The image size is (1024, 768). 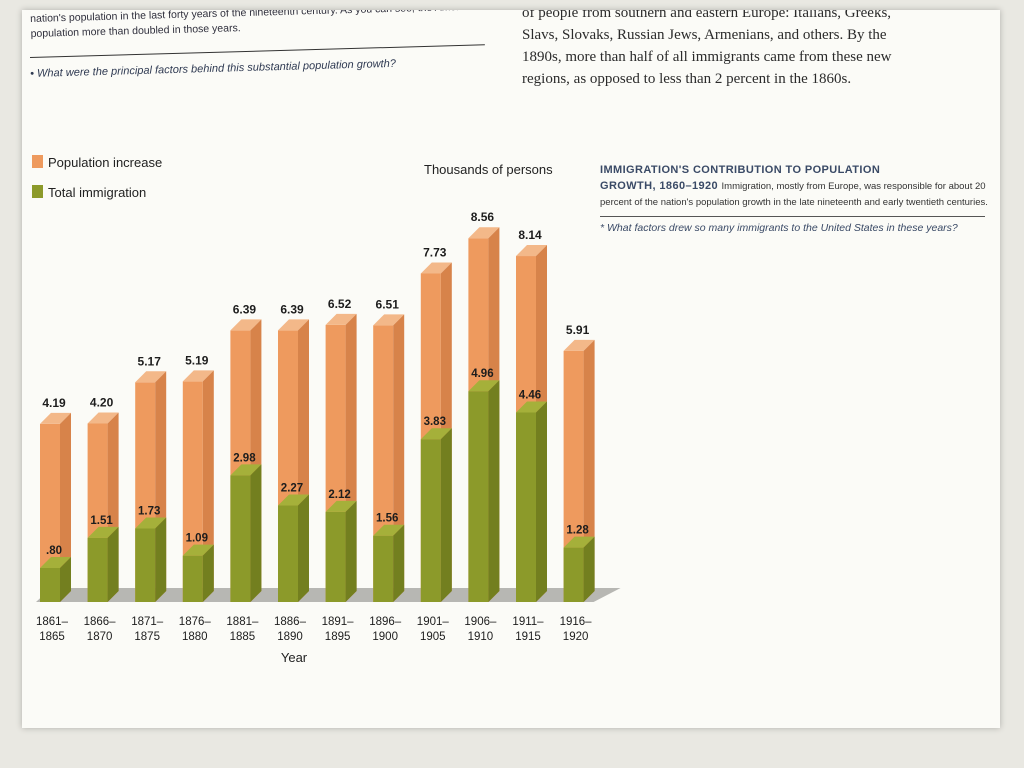 I want to click on data-label-immigration-9: 3.83, so click(x=435, y=422).